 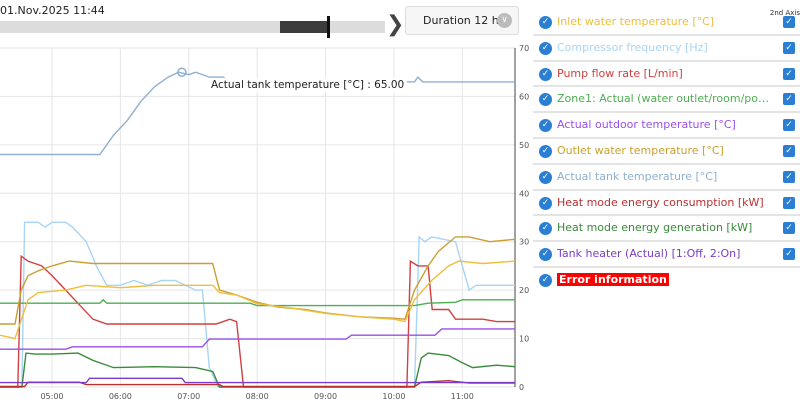 What do you see at coordinates (524, 193) in the screenshot?
I see `y-tick-label: 40` at bounding box center [524, 193].